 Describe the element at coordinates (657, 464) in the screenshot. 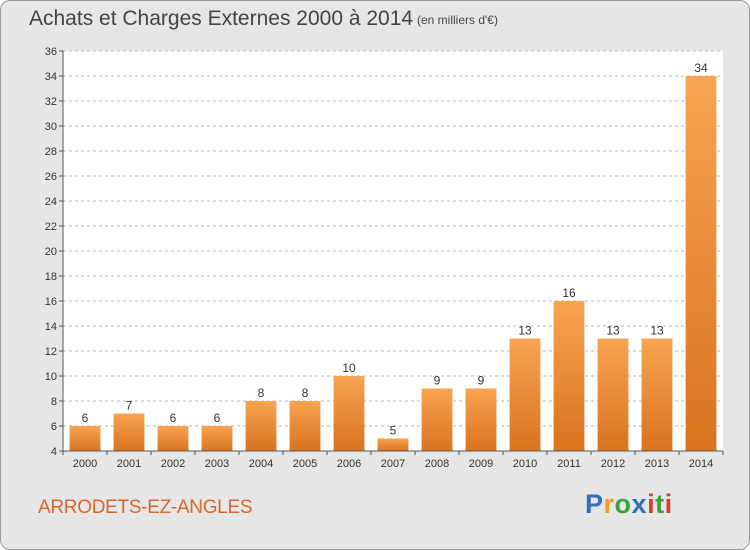

I see `x-tick-label-2013: 2013` at that location.